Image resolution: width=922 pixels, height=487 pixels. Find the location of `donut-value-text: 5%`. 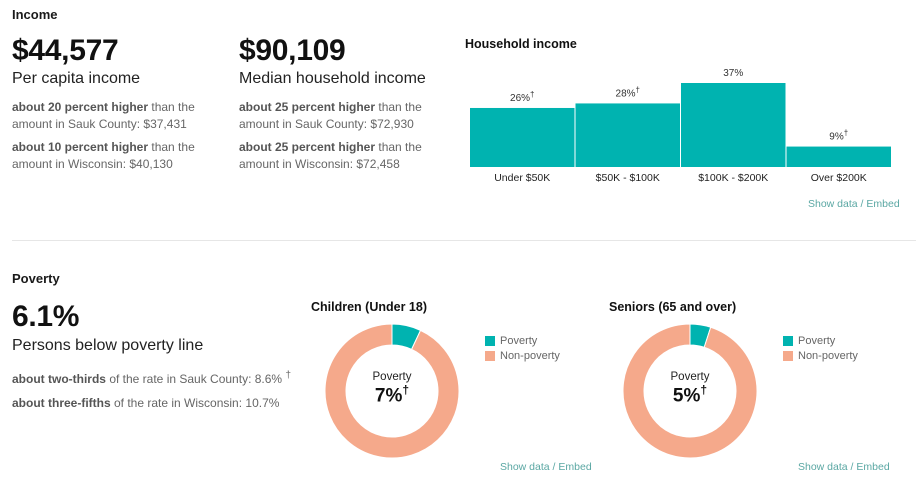

donut-value-text: 5% is located at coordinates (686, 396).